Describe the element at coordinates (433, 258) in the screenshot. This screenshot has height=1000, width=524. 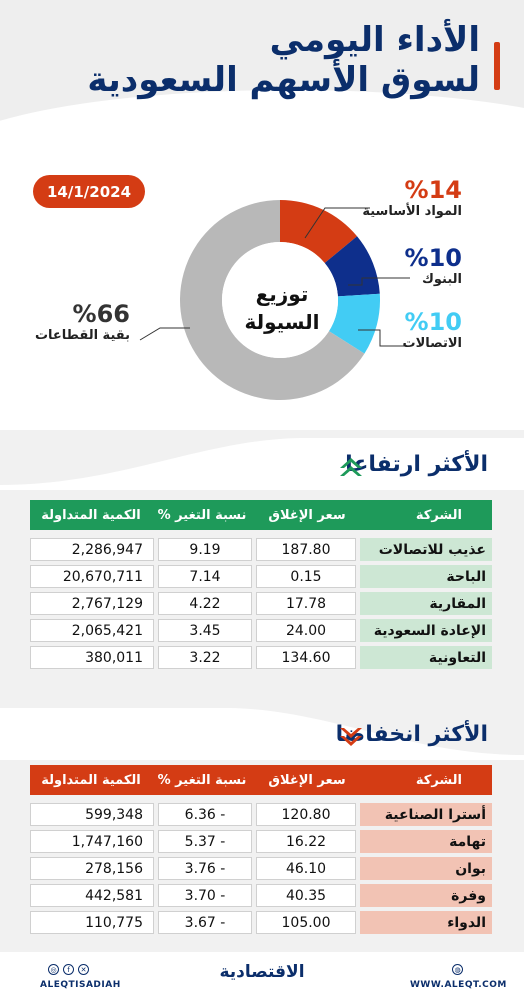
I see `sector-banks-pct: %10` at that location.